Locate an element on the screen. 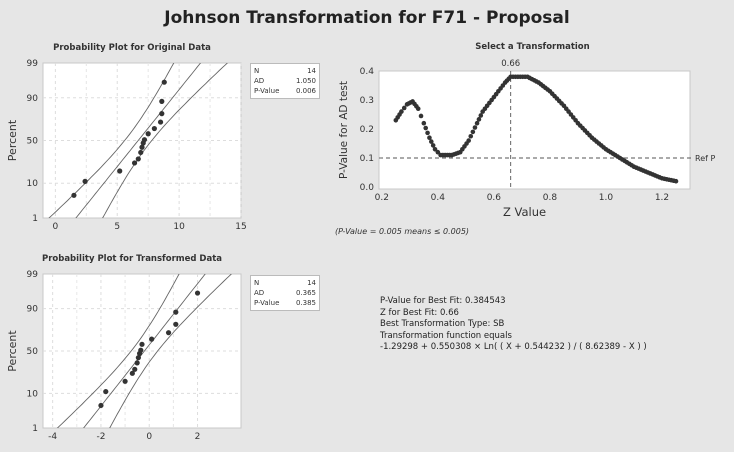 The width and height of the screenshot is (734, 452). stat-value: 1.050 is located at coordinates (305, 81).